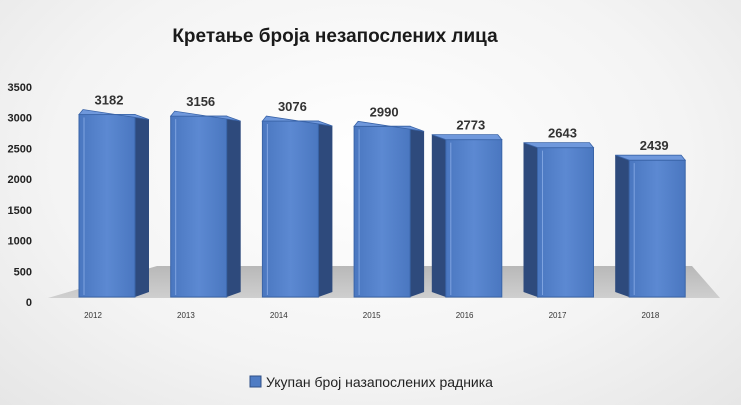 Image resolution: width=741 pixels, height=405 pixels. What do you see at coordinates (255, 381) in the screenshot?
I see `legend-swatch` at bounding box center [255, 381].